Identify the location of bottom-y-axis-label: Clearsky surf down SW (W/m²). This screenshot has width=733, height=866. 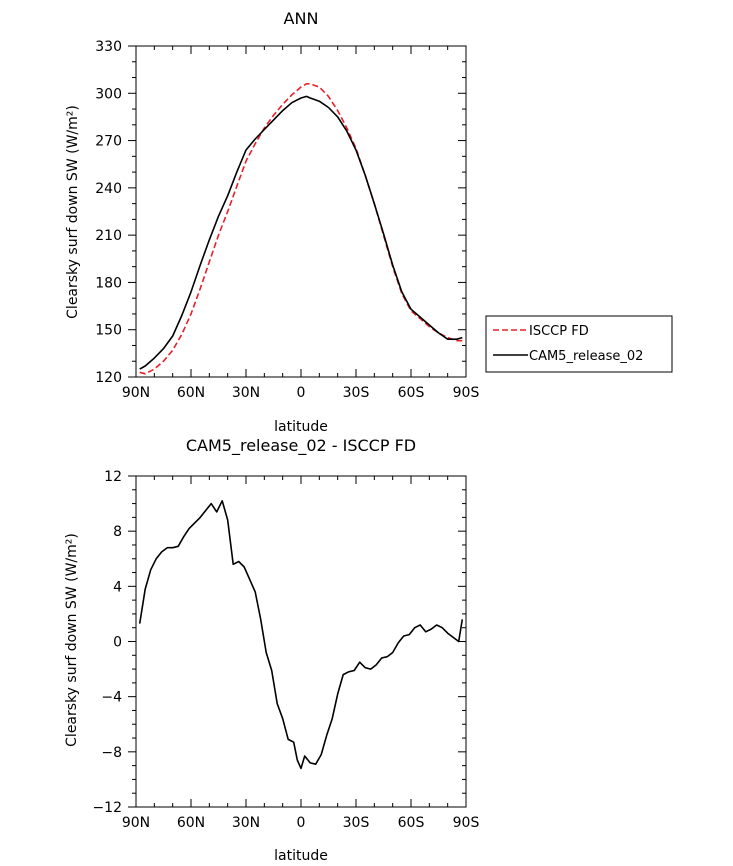
(72, 640).